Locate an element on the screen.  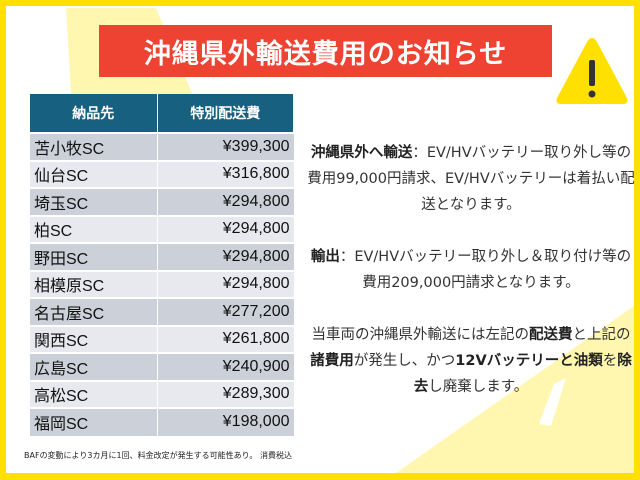
column-header-destination: 納品先 is located at coordinates (94, 113).